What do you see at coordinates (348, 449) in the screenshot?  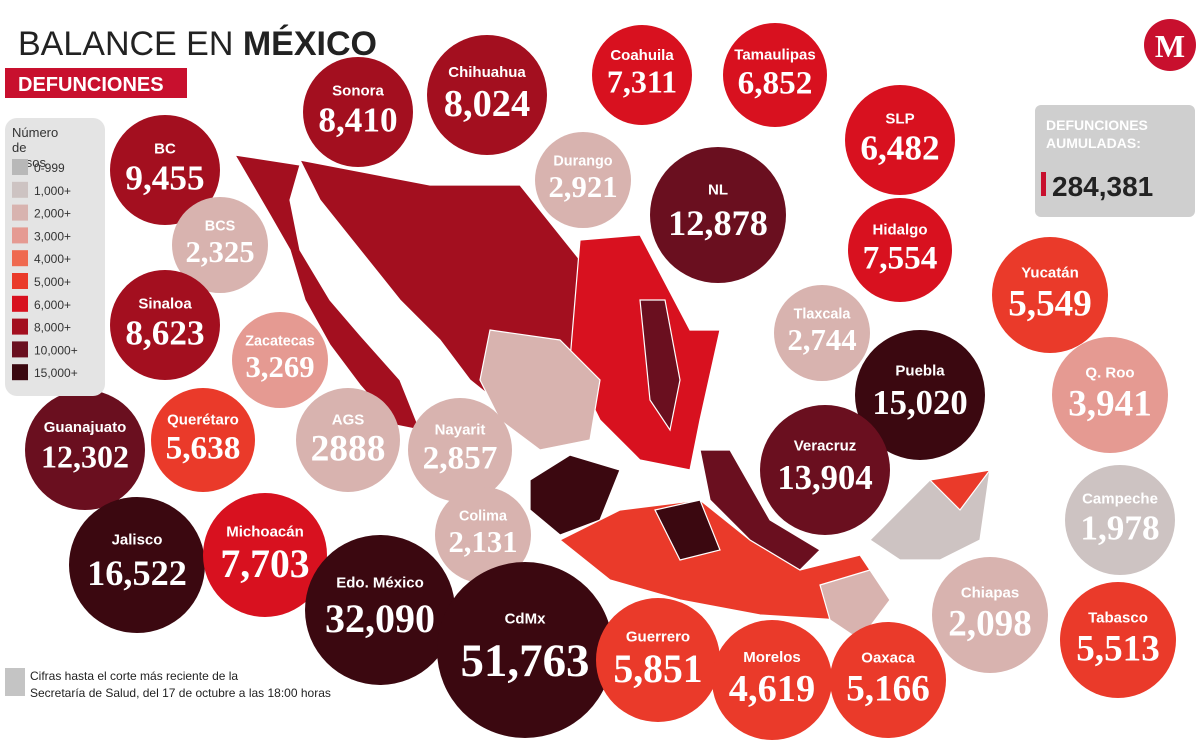 I see `state-value: 2888` at bounding box center [348, 449].